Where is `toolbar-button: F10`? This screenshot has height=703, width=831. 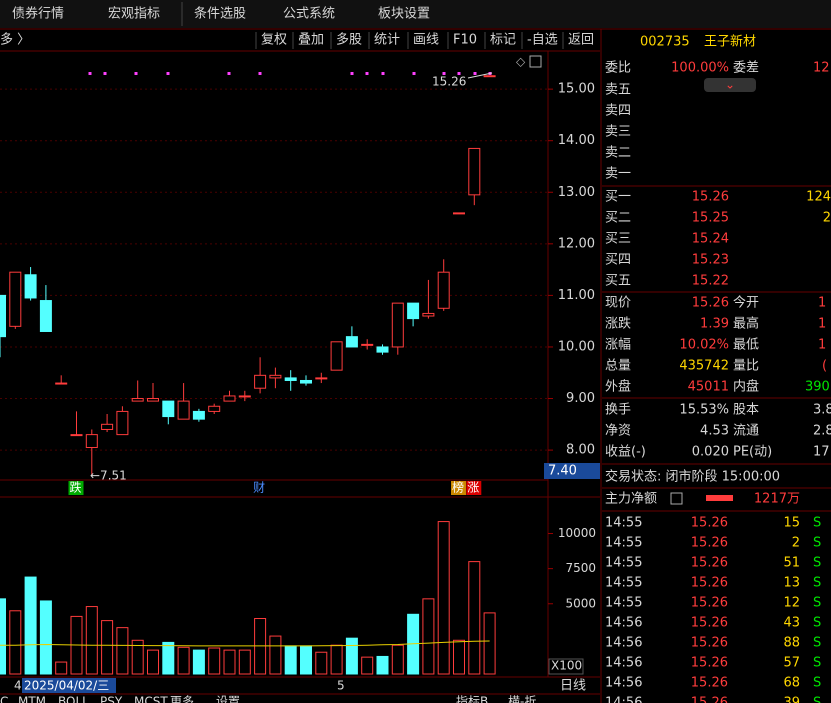 toolbar-button: F10 is located at coordinates (465, 40).